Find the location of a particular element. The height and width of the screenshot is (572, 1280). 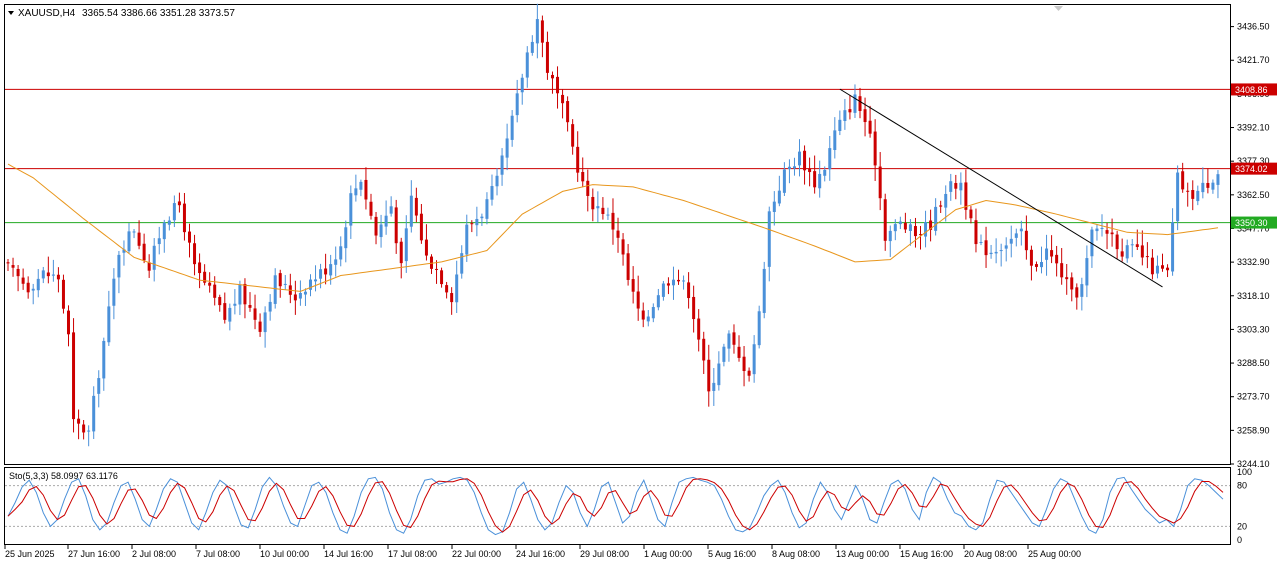

time-tick-label: 2 Jul 08:00 is located at coordinates (154, 554).